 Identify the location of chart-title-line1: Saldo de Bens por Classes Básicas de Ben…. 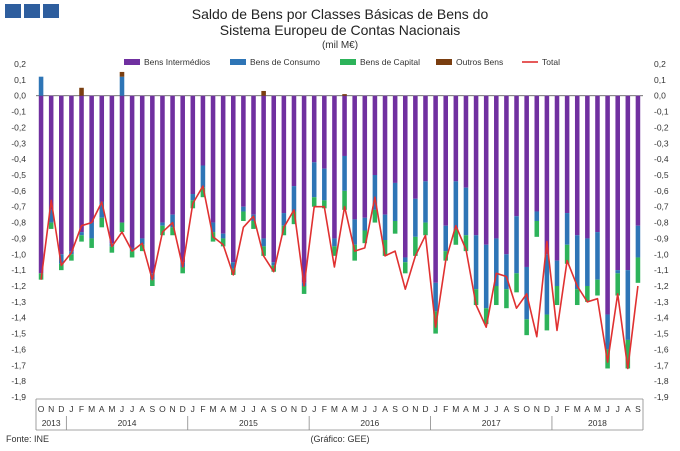
(340, 14).